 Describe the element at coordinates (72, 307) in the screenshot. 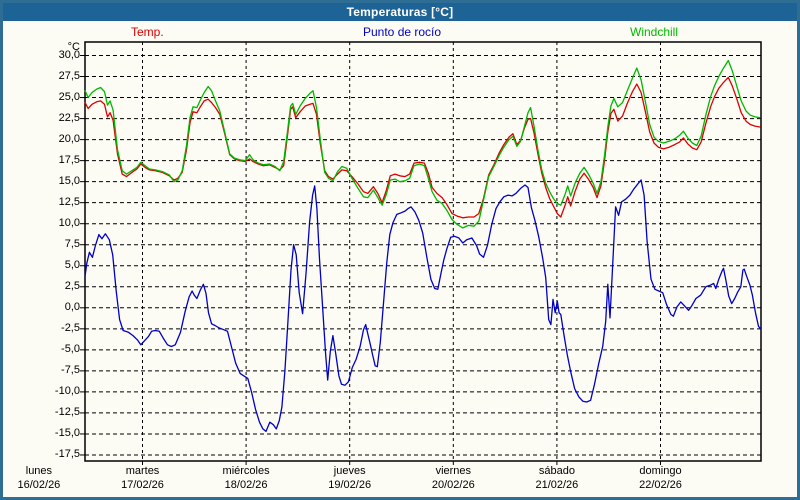

I see `y-tick-label: 0,0` at that location.